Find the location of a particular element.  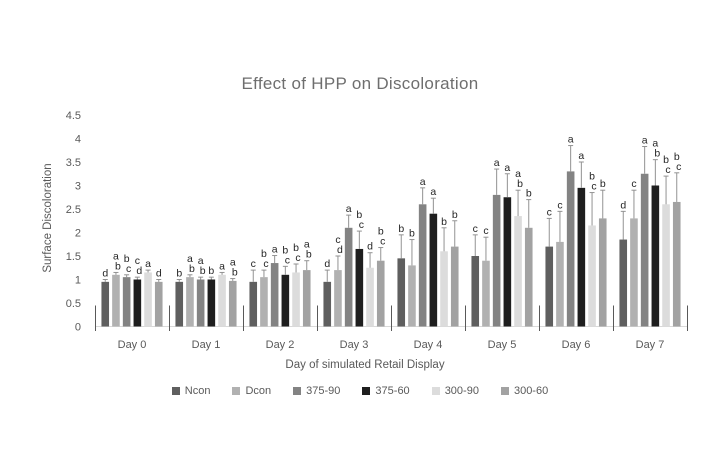

legend-item-300-60: 300-60 is located at coordinates (524, 391).